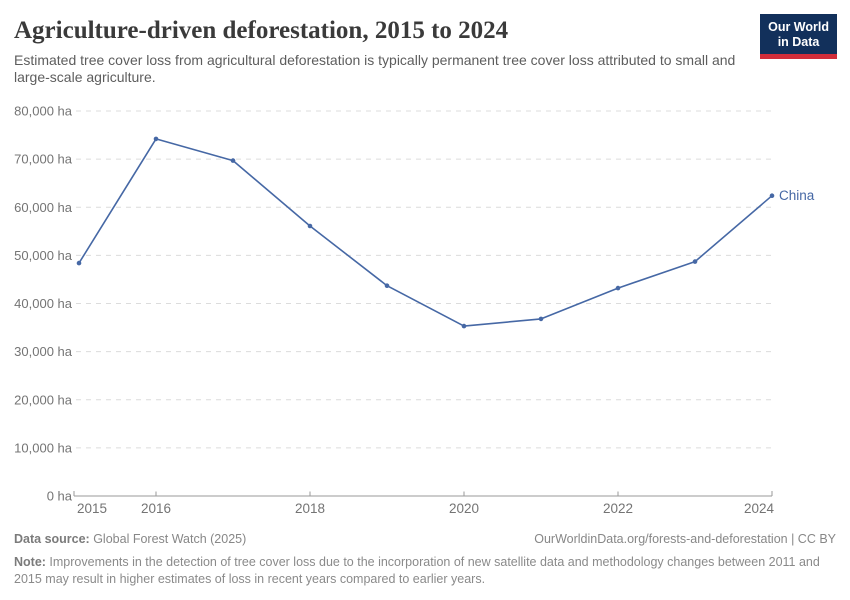  What do you see at coordinates (618, 508) in the screenshot?
I see `x-axis-tick-label: 2022` at bounding box center [618, 508].